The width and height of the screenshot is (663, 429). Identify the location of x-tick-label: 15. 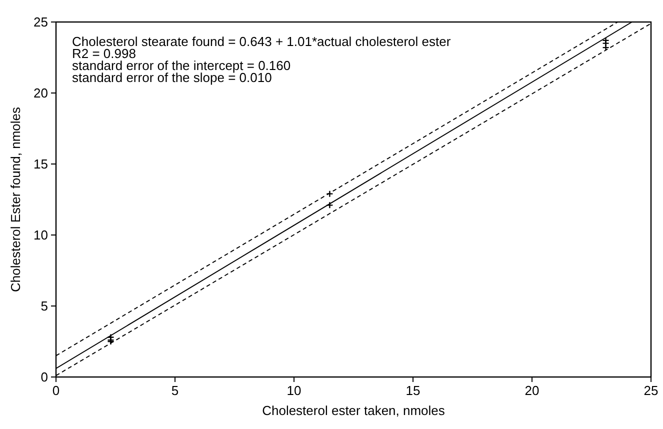
(413, 390).